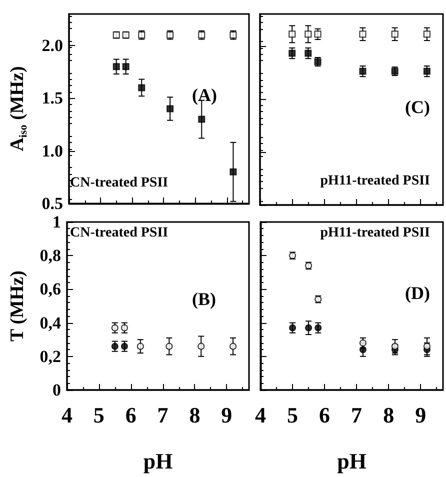 This screenshot has width=446, height=477. What do you see at coordinates (50, 256) in the screenshot?
I see `y-tick-label: 0,8` at bounding box center [50, 256].